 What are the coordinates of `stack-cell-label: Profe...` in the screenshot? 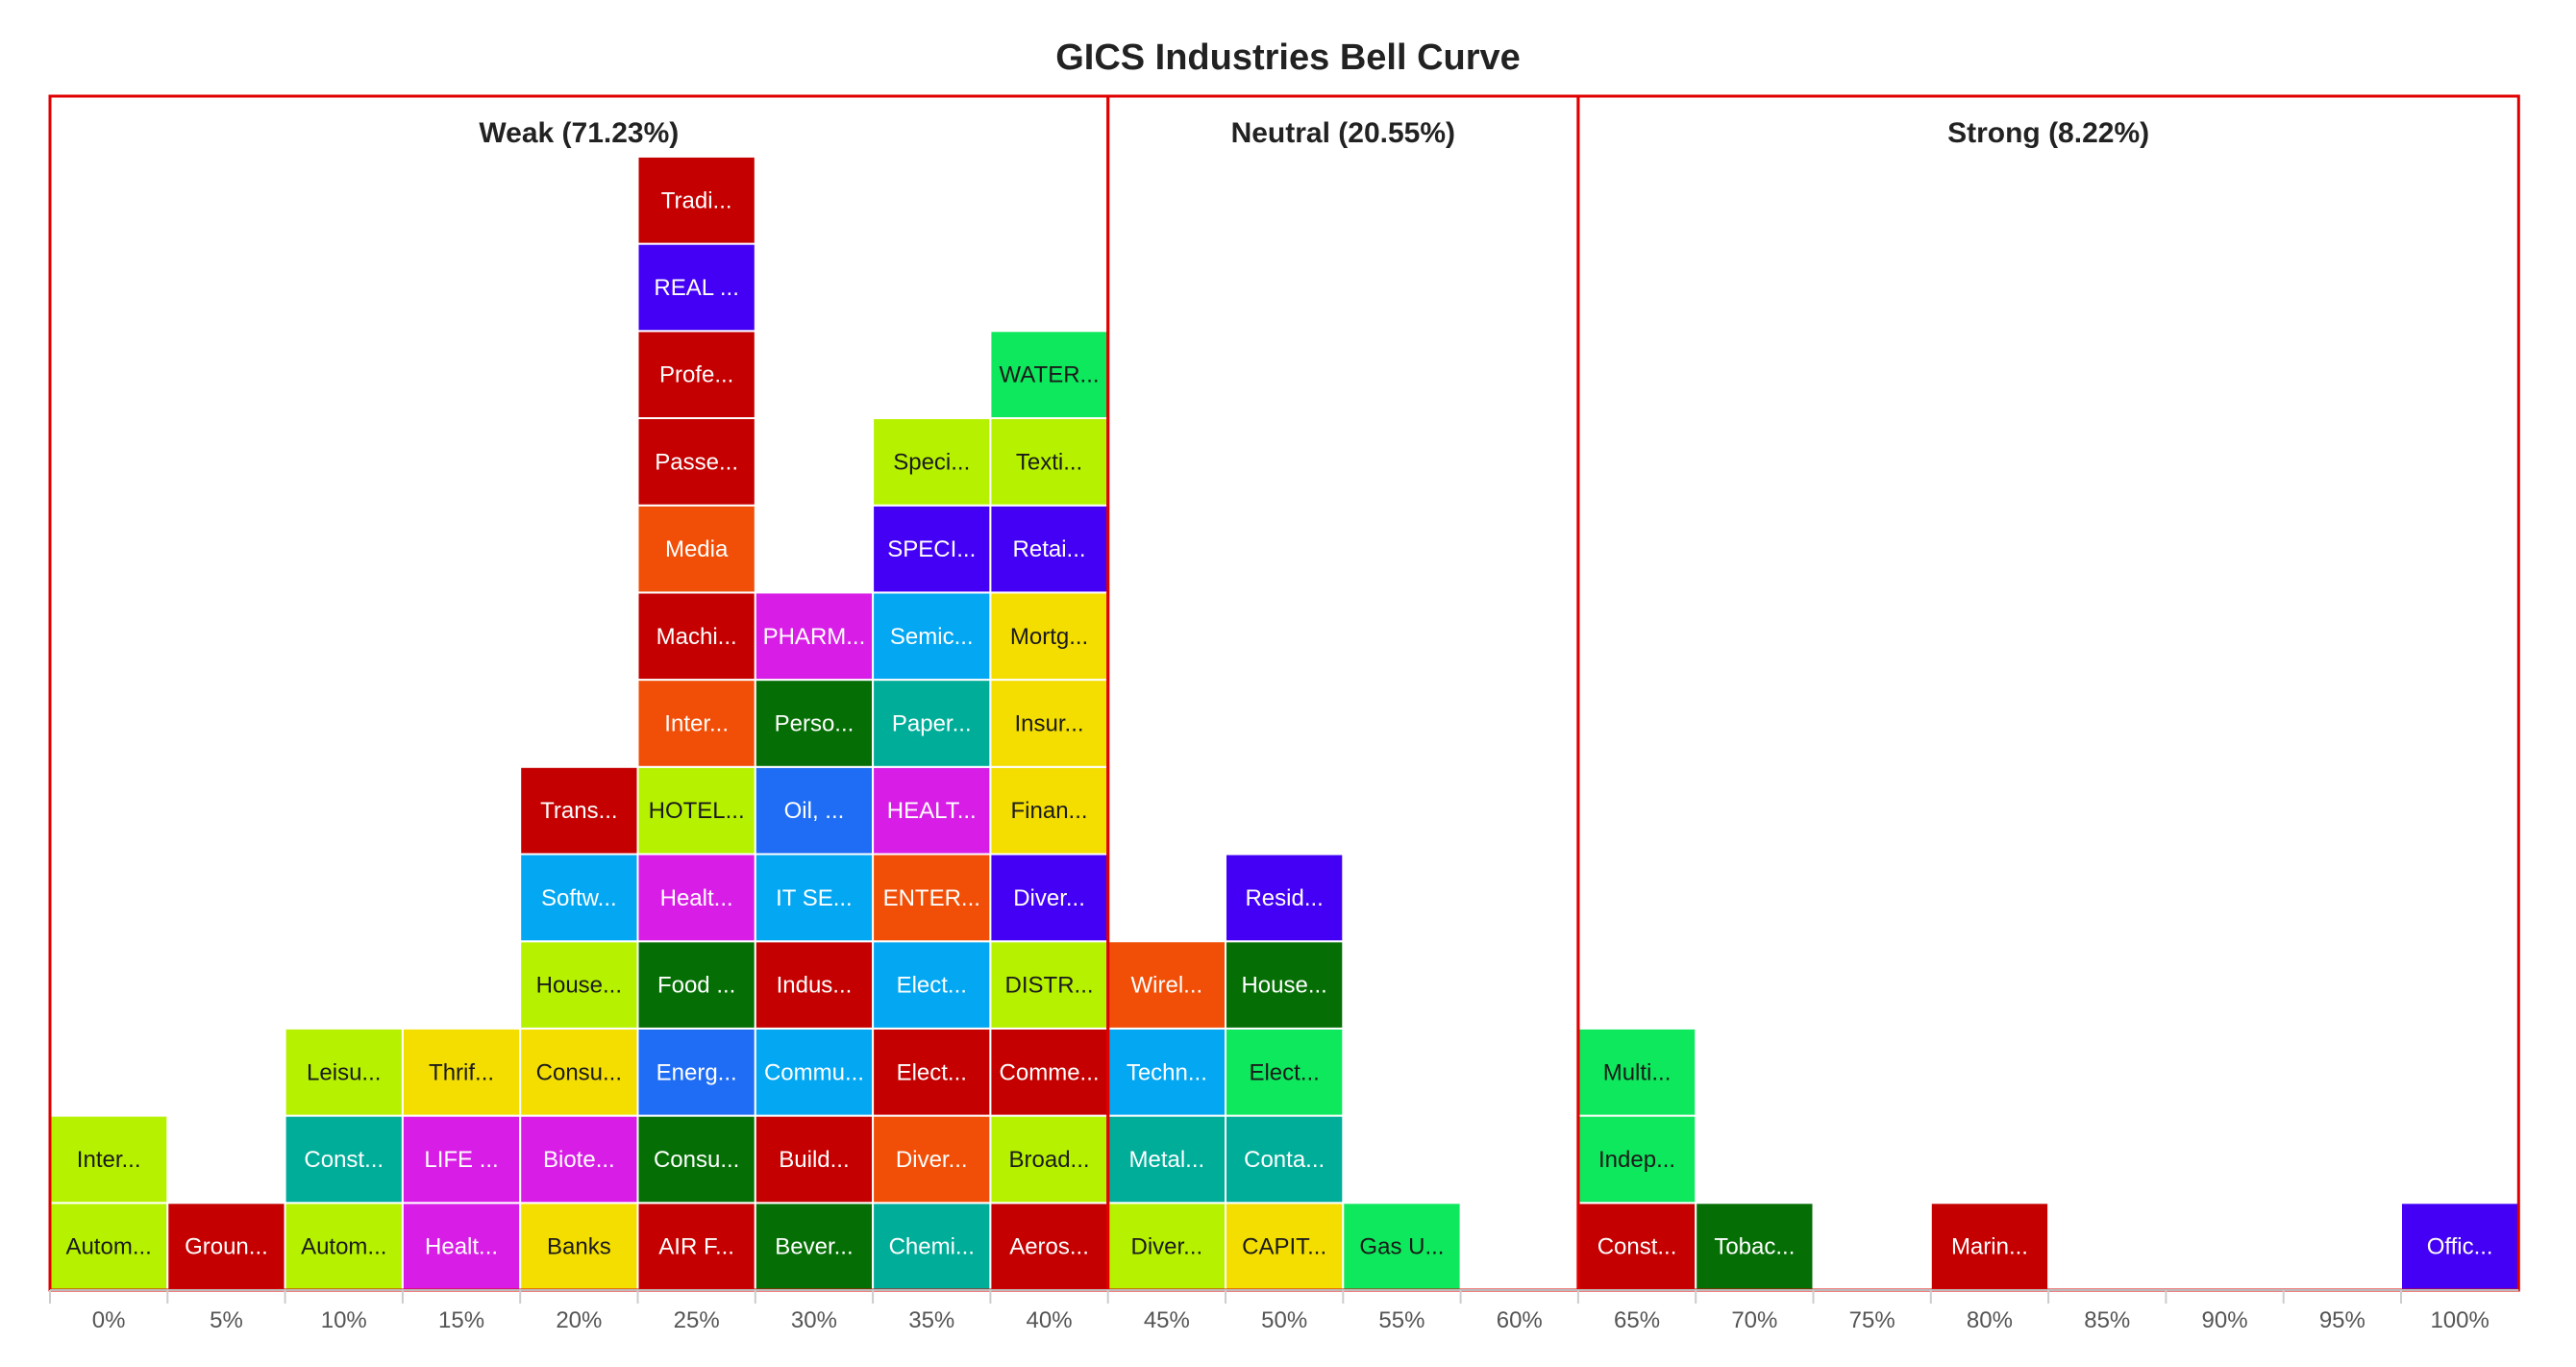 It's located at (696, 375).